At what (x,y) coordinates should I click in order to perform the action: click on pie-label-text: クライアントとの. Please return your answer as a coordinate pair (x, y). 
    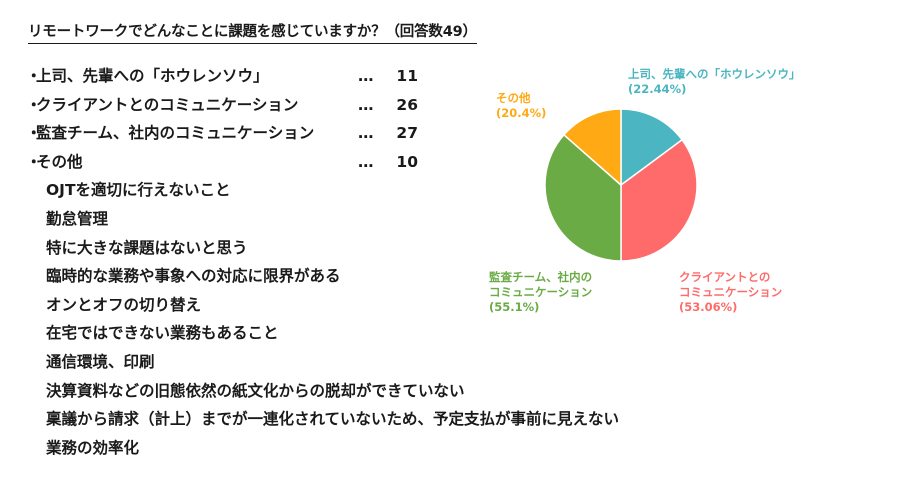
    Looking at the image, I should click on (725, 277).